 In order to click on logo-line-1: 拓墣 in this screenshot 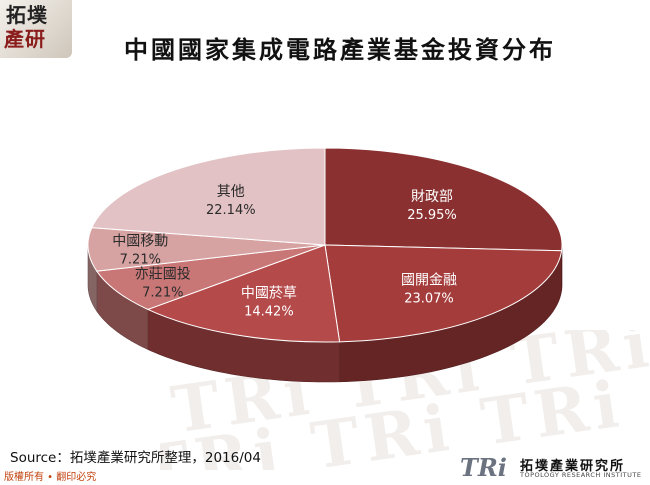, I will do `click(27, 15)`.